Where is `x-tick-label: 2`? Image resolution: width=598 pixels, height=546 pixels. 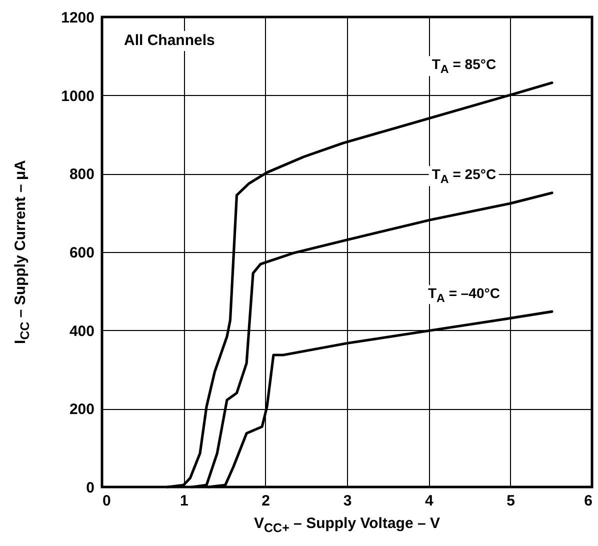
x-tick-label: 2 is located at coordinates (266, 501).